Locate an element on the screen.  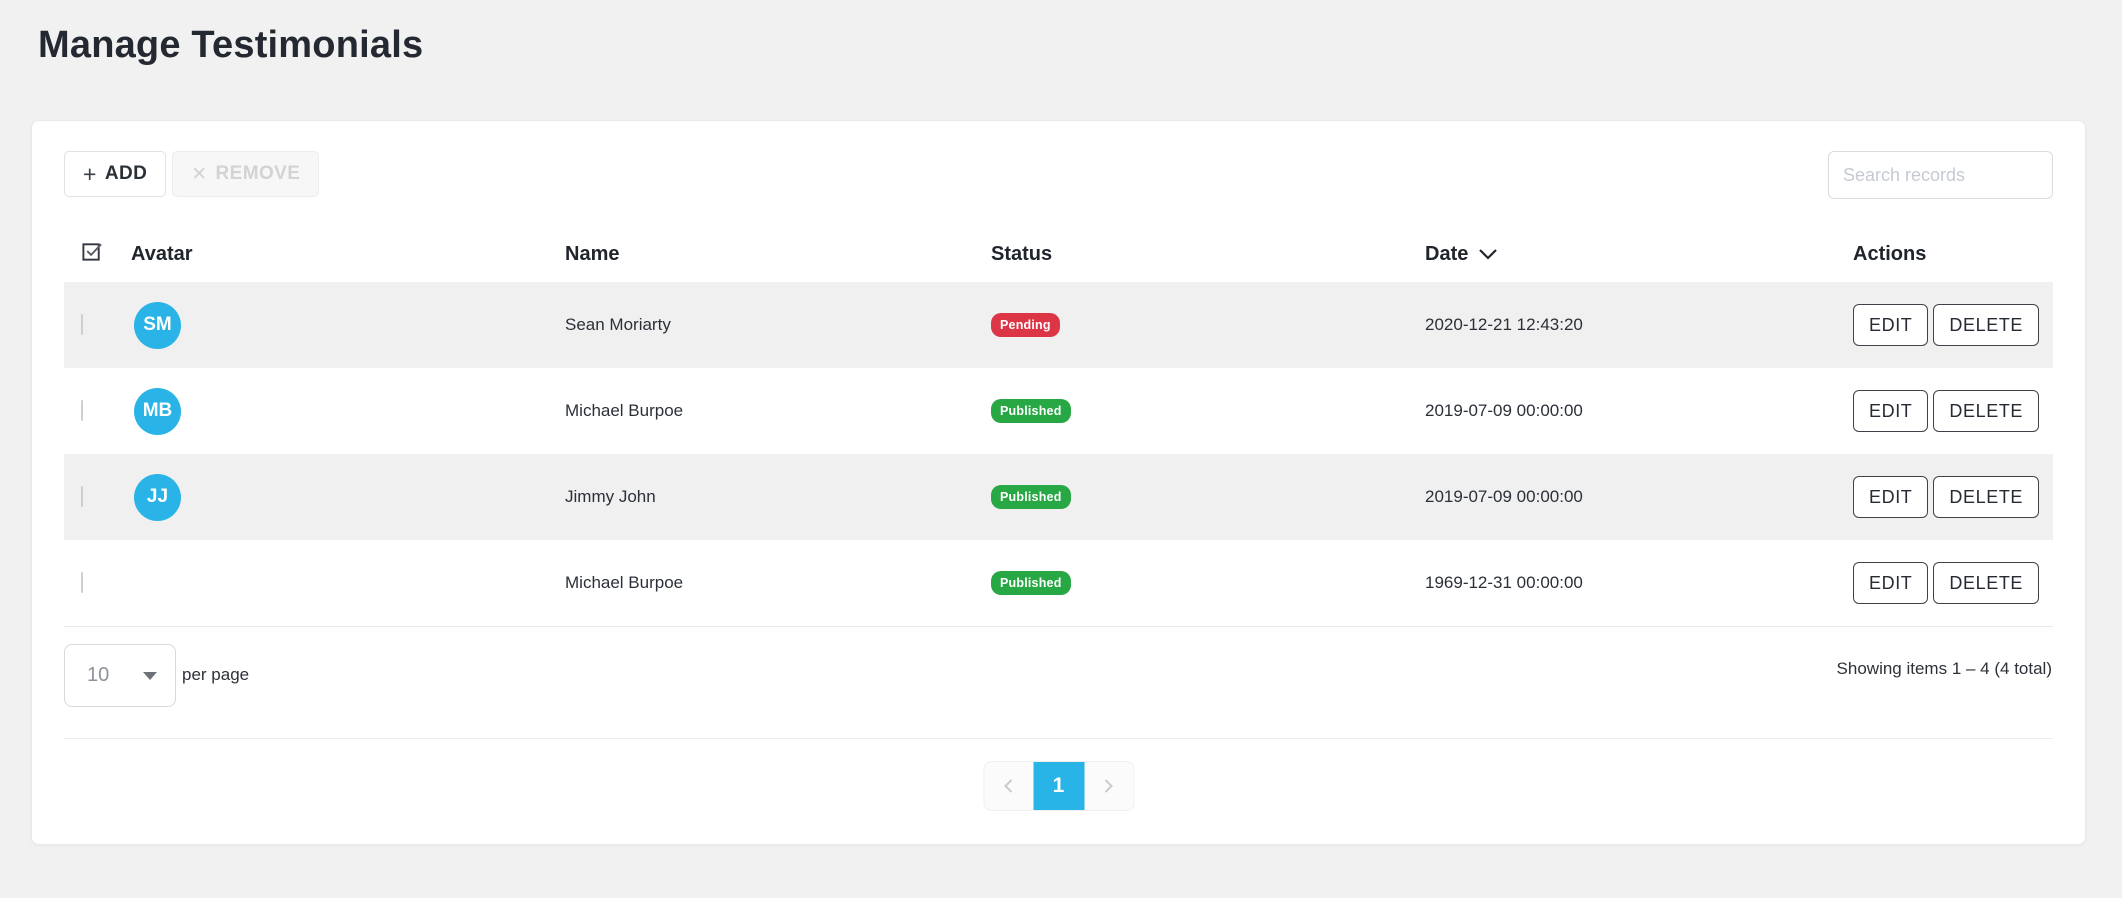
column-header-avatar: Avatar is located at coordinates (162, 253).